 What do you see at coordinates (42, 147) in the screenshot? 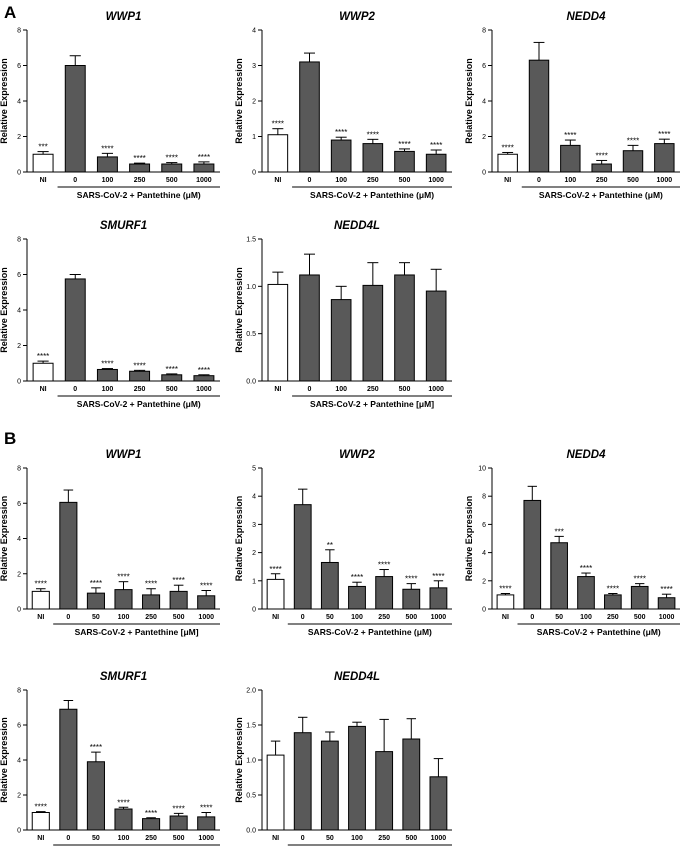
I see `significance-label: ***` at bounding box center [42, 147].